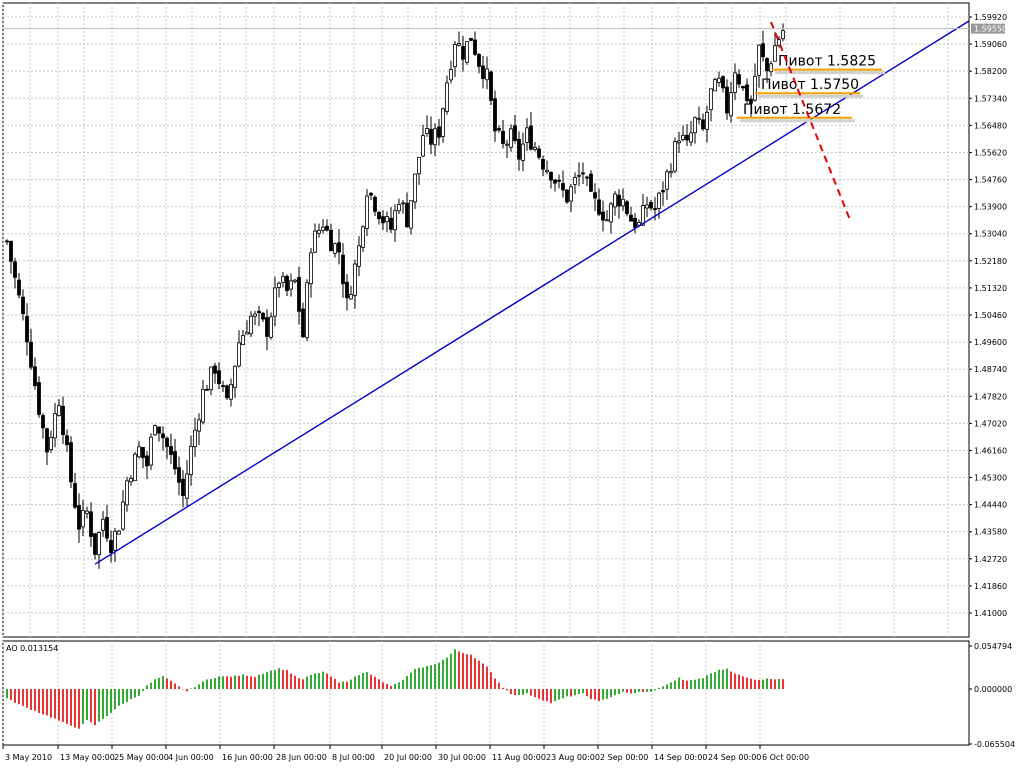 Image resolution: width=1016 pixels, height=768 pixels. Describe the element at coordinates (990, 98) in the screenshot. I see `price-tick-label: 1.57340` at that location.